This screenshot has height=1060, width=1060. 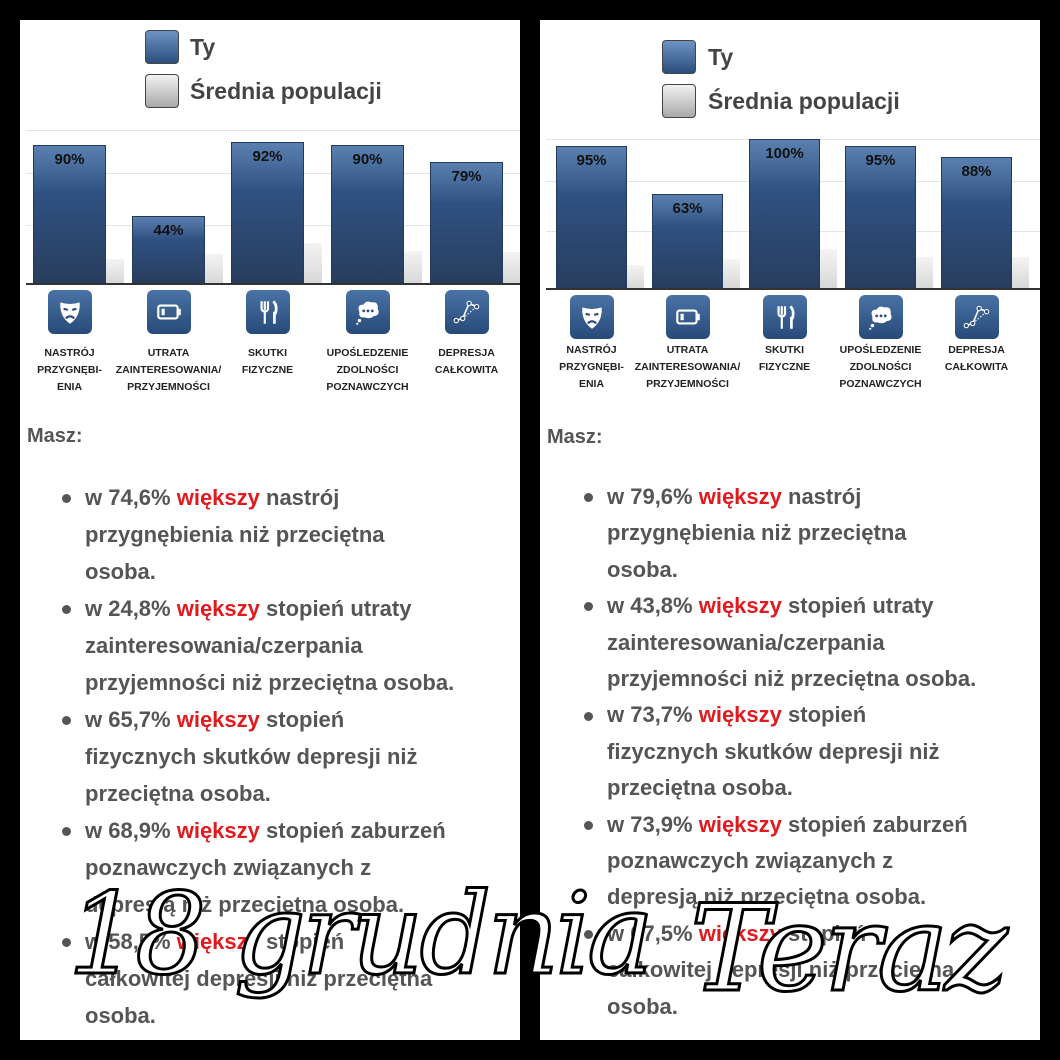 I want to click on line-text: stopień zaburzeń, so click(x=352, y=830).